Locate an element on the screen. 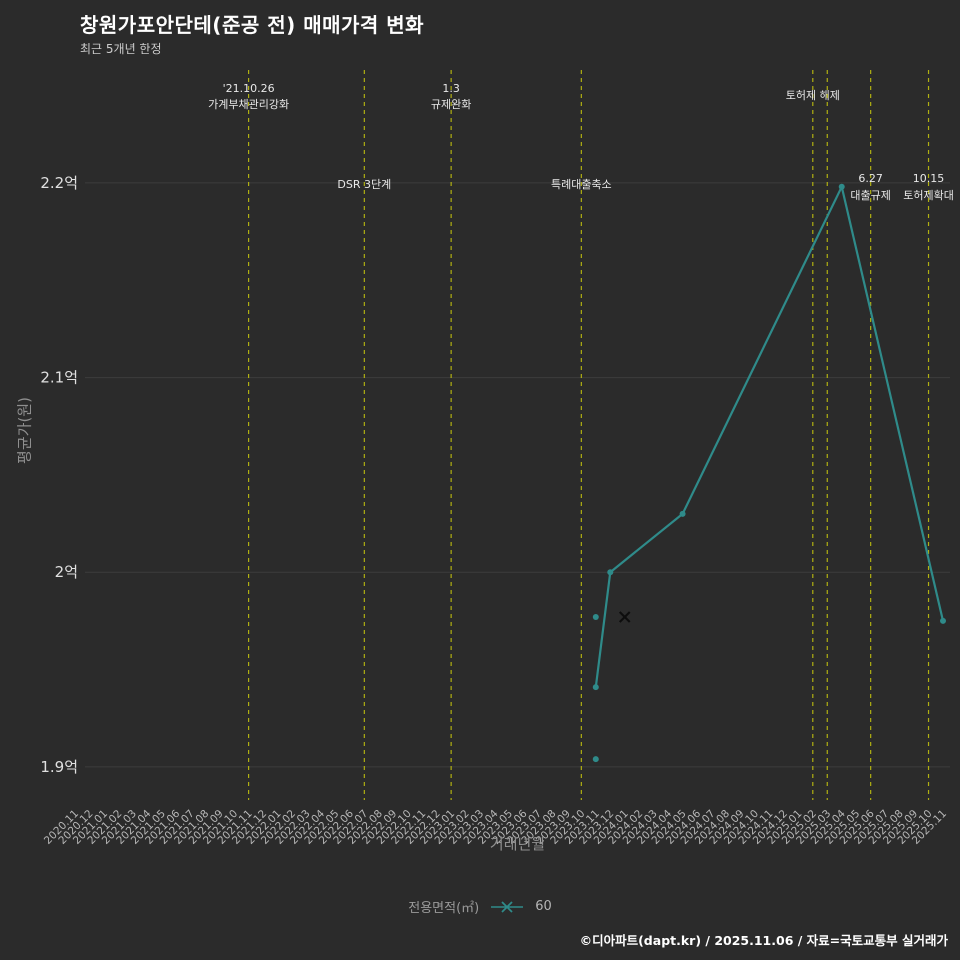 The width and height of the screenshot is (960, 960). event-label: DSR 3단계 is located at coordinates (364, 184).